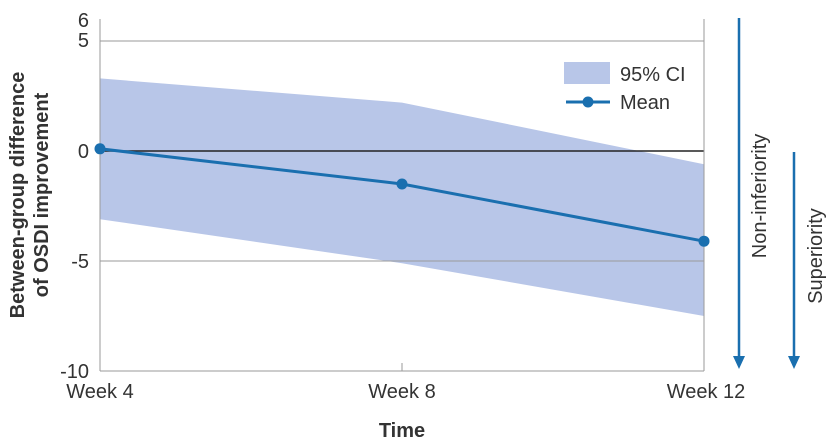 The height and width of the screenshot is (445, 835). I want to click on y-tick-label: 6, so click(83, 21).